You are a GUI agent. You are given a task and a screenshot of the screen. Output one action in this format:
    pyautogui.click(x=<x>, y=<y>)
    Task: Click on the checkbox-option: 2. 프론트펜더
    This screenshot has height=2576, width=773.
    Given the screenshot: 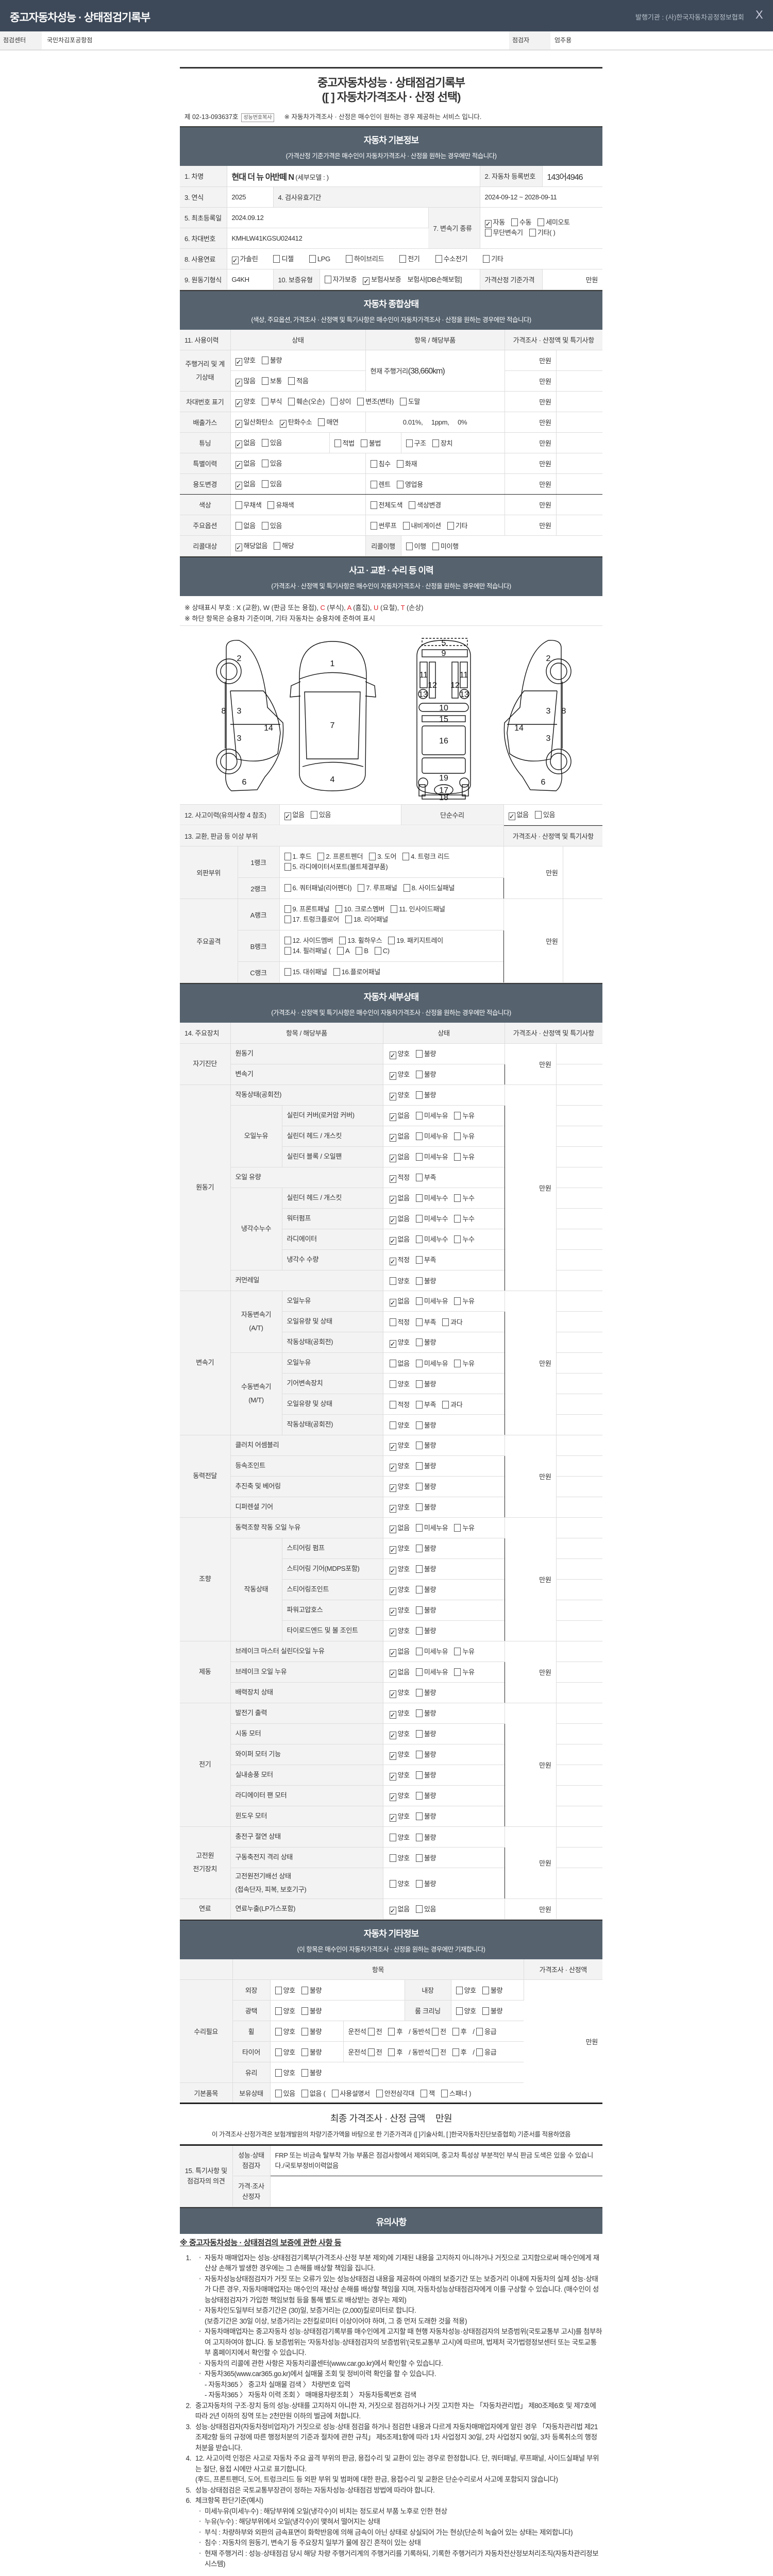 What is the action you would take?
    pyautogui.click(x=340, y=857)
    